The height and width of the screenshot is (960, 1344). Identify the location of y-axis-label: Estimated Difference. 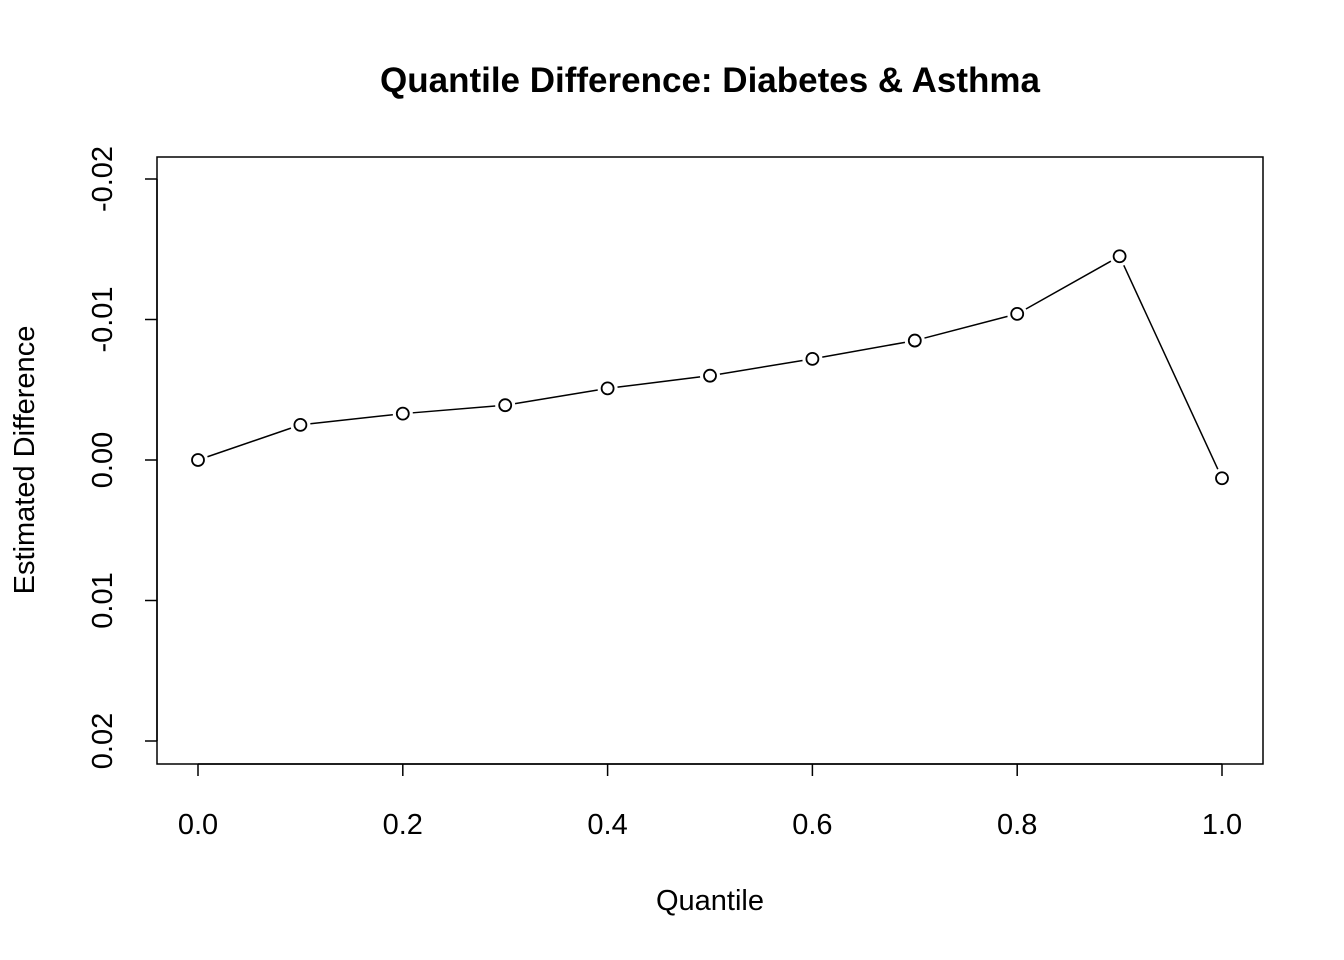
(25, 460).